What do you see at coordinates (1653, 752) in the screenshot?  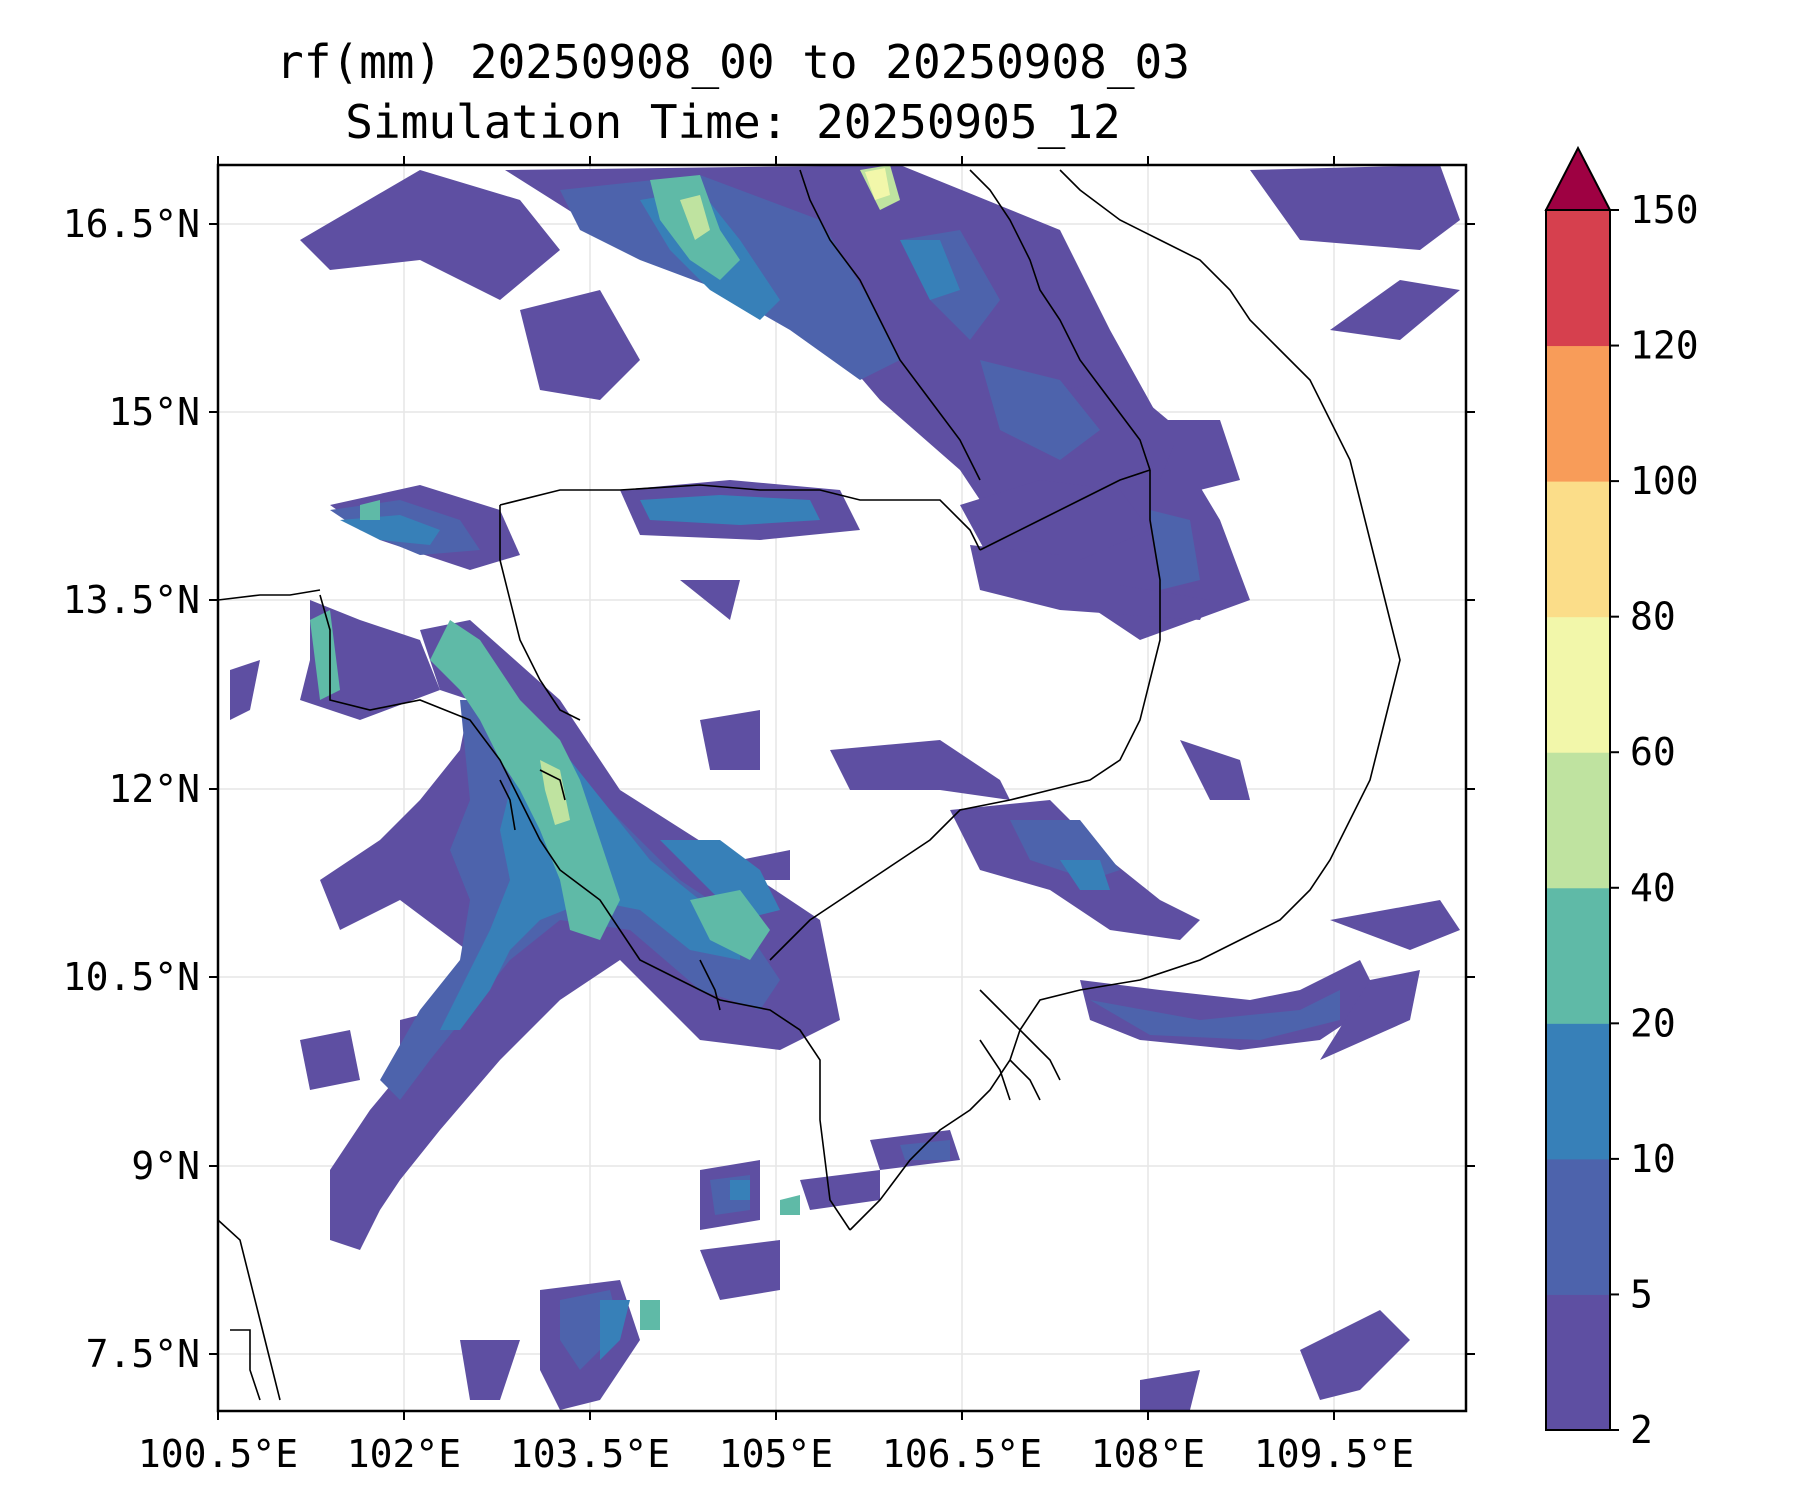 I see `colorbar-label: 60` at bounding box center [1653, 752].